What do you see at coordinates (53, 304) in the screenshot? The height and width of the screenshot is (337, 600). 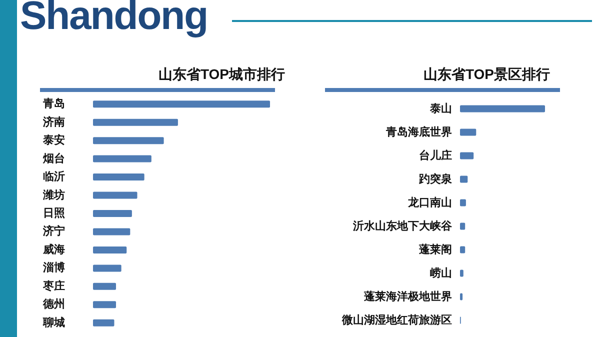 I see `y-tick-label: 德州` at bounding box center [53, 304].